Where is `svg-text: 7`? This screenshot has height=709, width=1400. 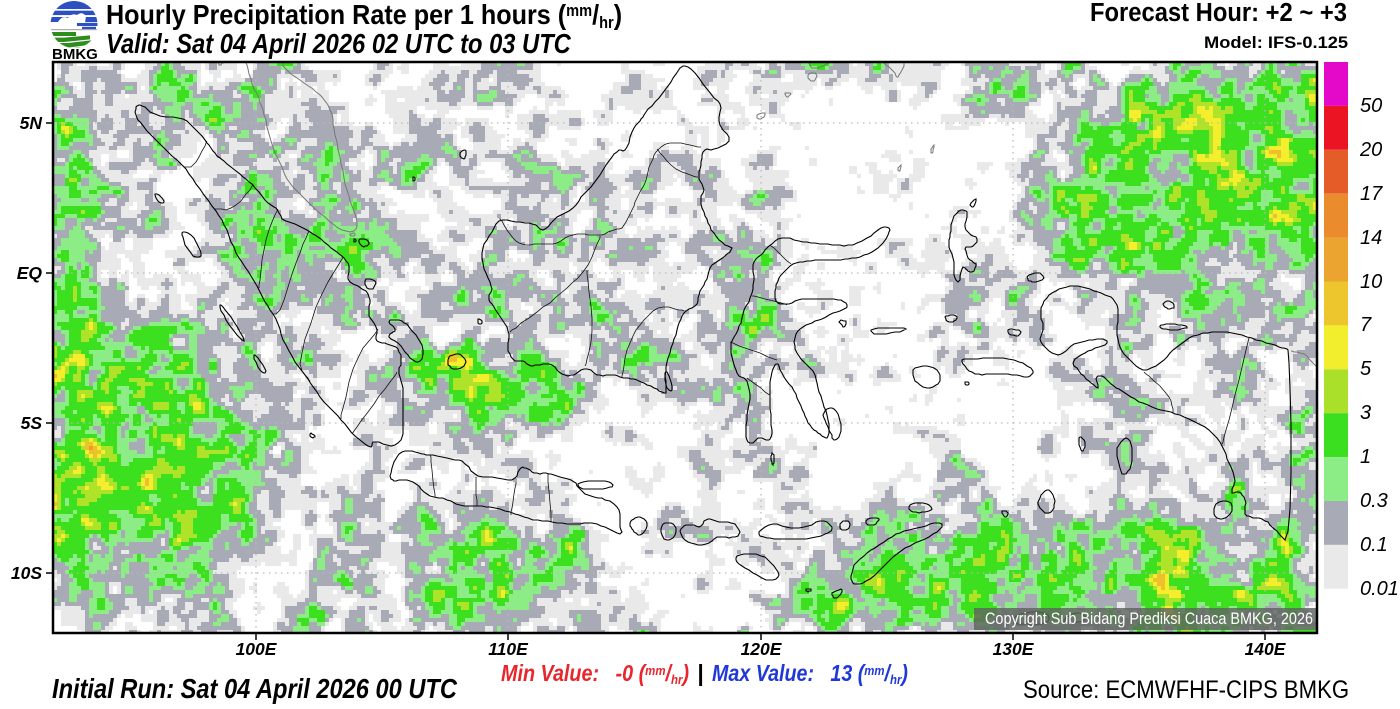 svg-text: 7 is located at coordinates (1366, 325).